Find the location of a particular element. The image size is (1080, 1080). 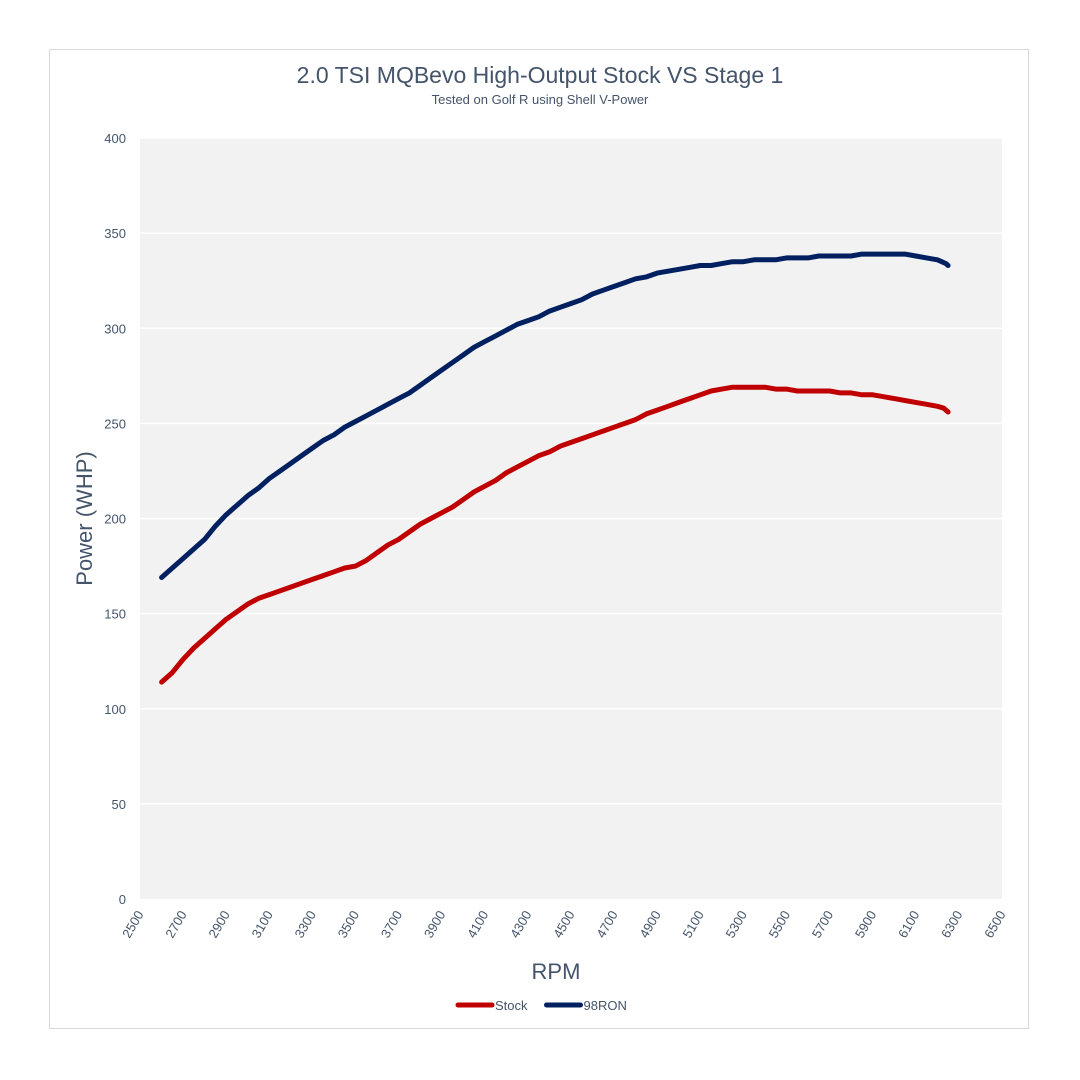

x-axis-title: RPM is located at coordinates (556, 971).